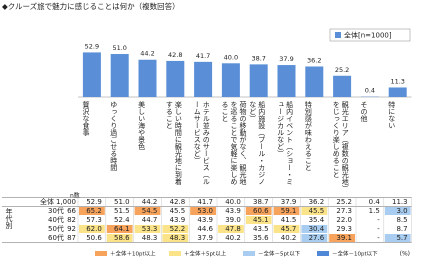 This screenshot has width=421, height=264. I want to click on table-cell: 41.5, so click(289, 220).